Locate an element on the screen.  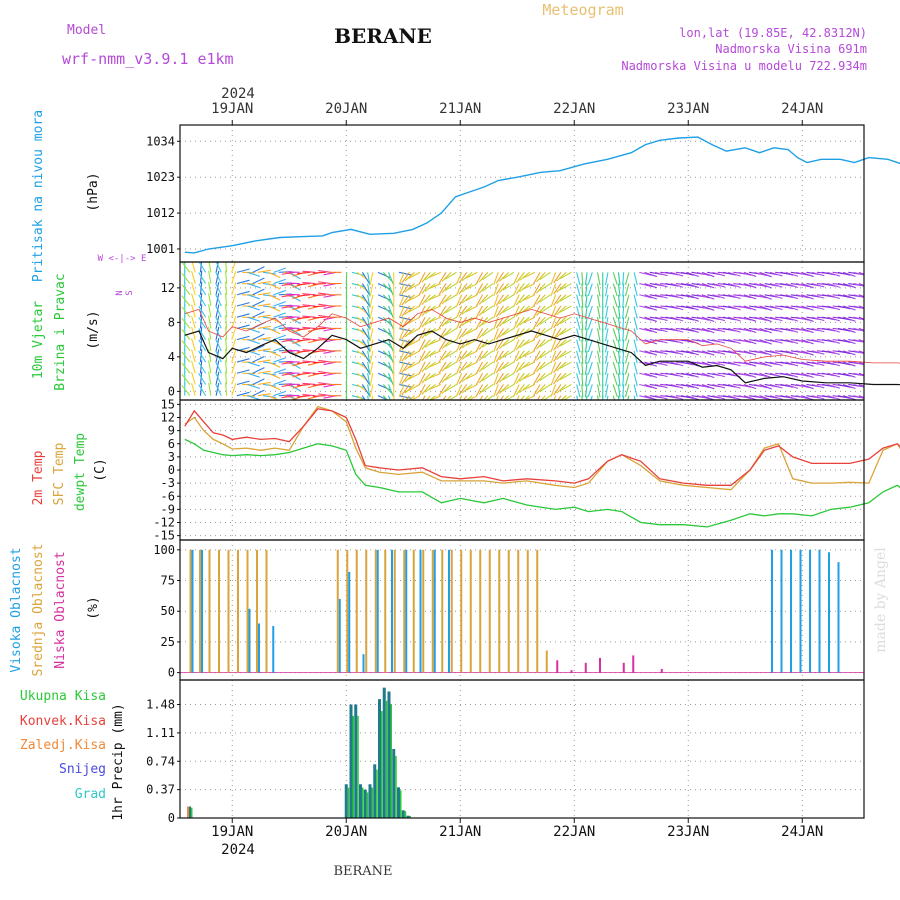
temp-ylabel-3: dewpt Temp is located at coordinates (80, 472).